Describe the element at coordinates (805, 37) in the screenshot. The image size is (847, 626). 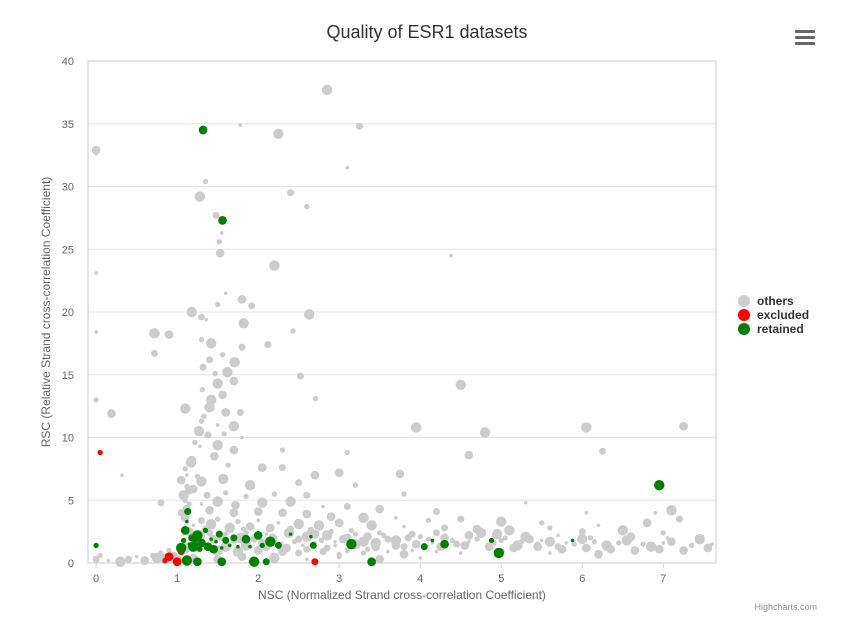
I see `hamburger-menu-icon` at that location.